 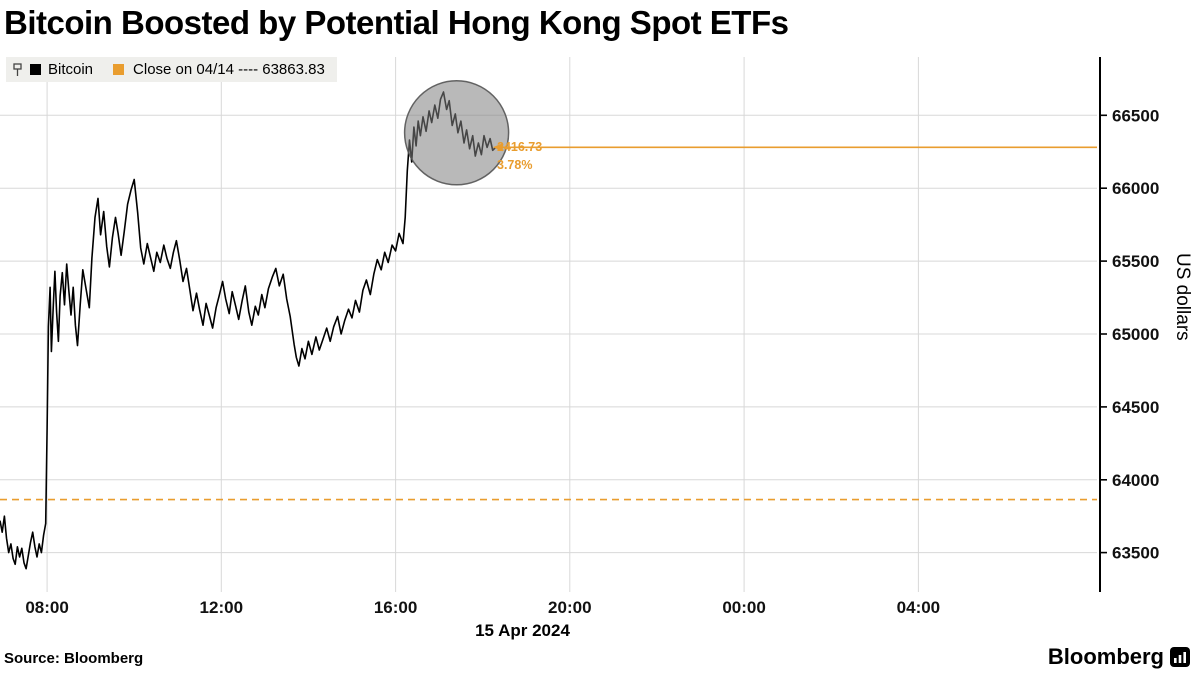 What do you see at coordinates (918, 607) in the screenshot?
I see `x-tick-label: 04:00` at bounding box center [918, 607].